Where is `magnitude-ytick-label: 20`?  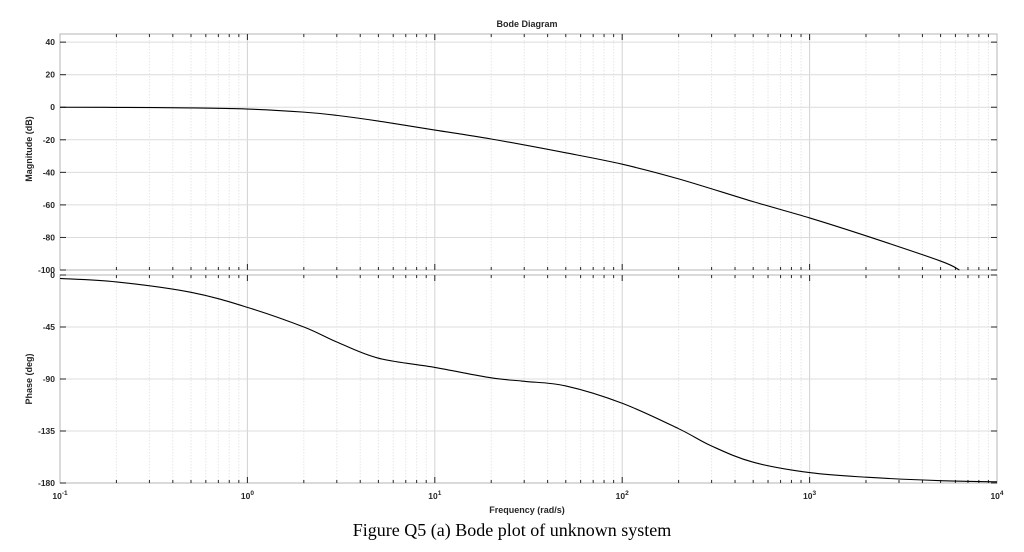
magnitude-ytick-label: 20 is located at coordinates (51, 75).